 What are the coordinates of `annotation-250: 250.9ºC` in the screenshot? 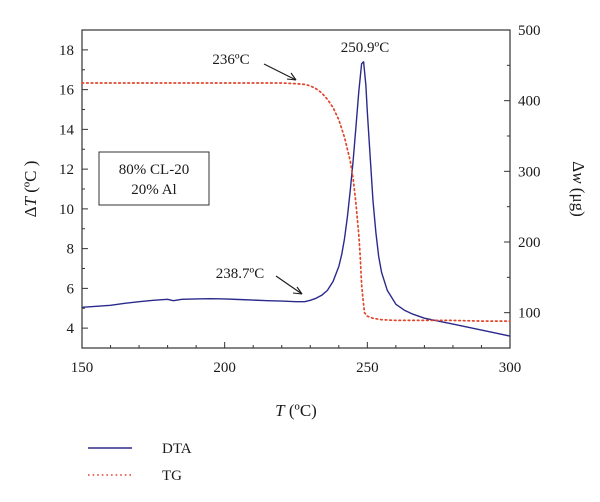 It's located at (365, 48).